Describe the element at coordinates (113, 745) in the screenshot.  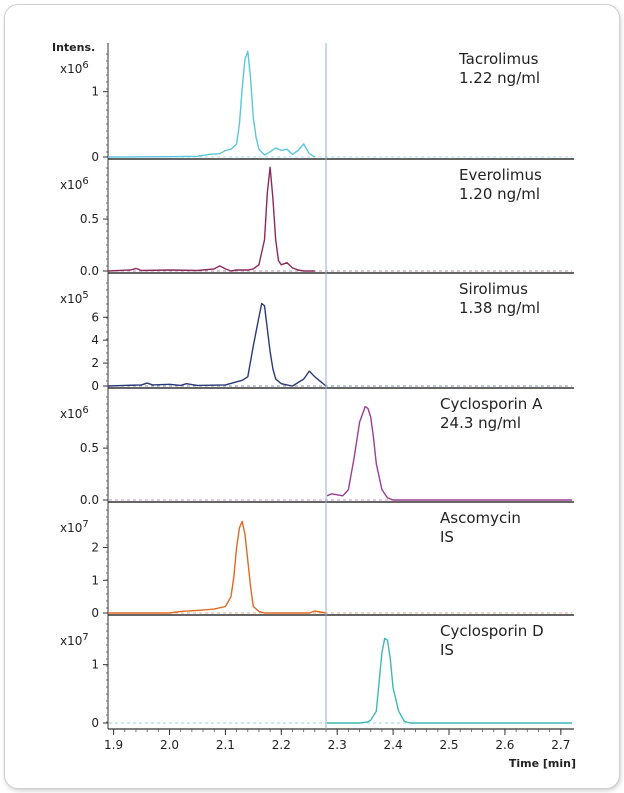
I see `x-tick-label: 1.9` at that location.